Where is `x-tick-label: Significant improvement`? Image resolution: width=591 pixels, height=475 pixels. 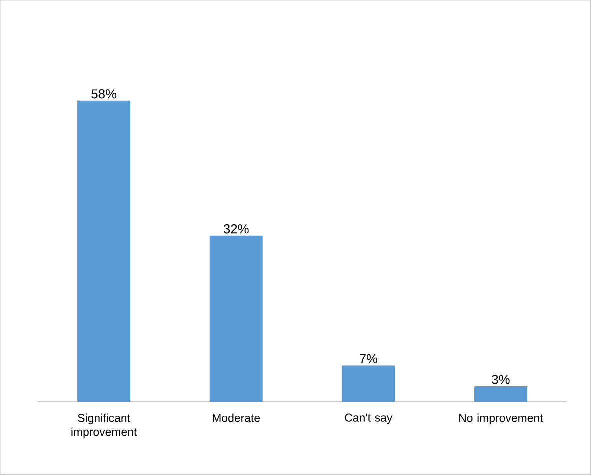 x-tick-label: Significant improvement is located at coordinates (105, 426).